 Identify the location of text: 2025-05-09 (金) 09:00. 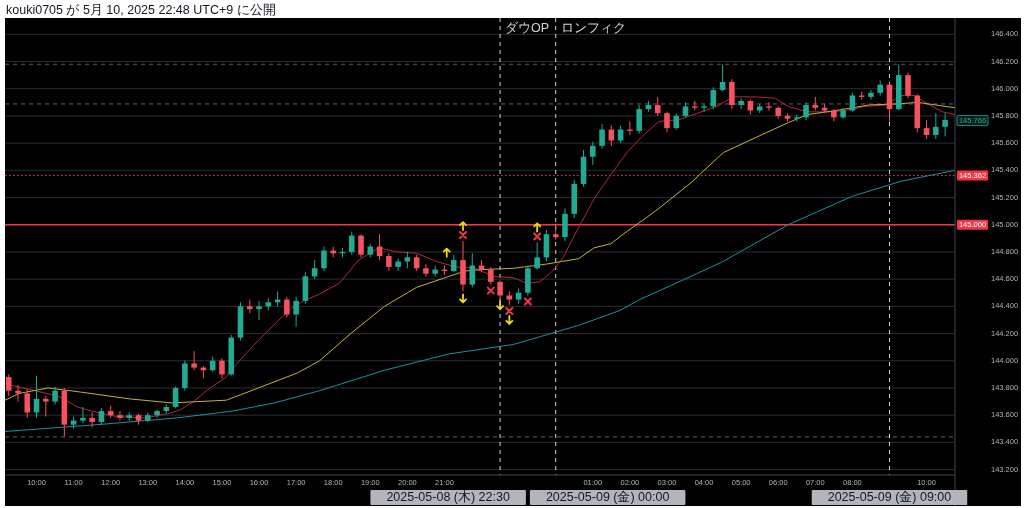
(889, 496).